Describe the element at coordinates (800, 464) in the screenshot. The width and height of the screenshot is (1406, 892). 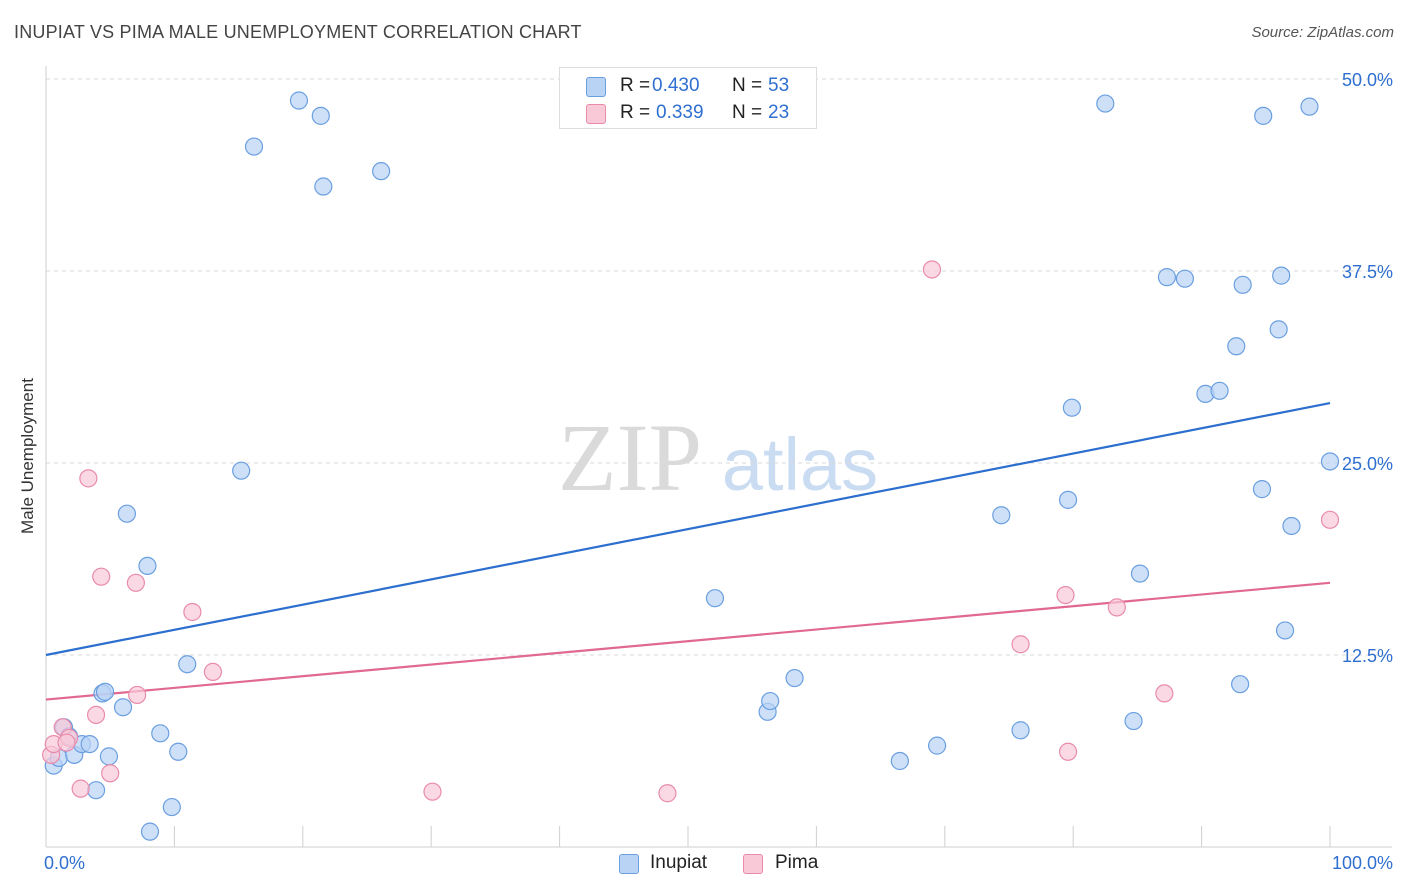
I see `watermark-atlas: atlas` at that location.